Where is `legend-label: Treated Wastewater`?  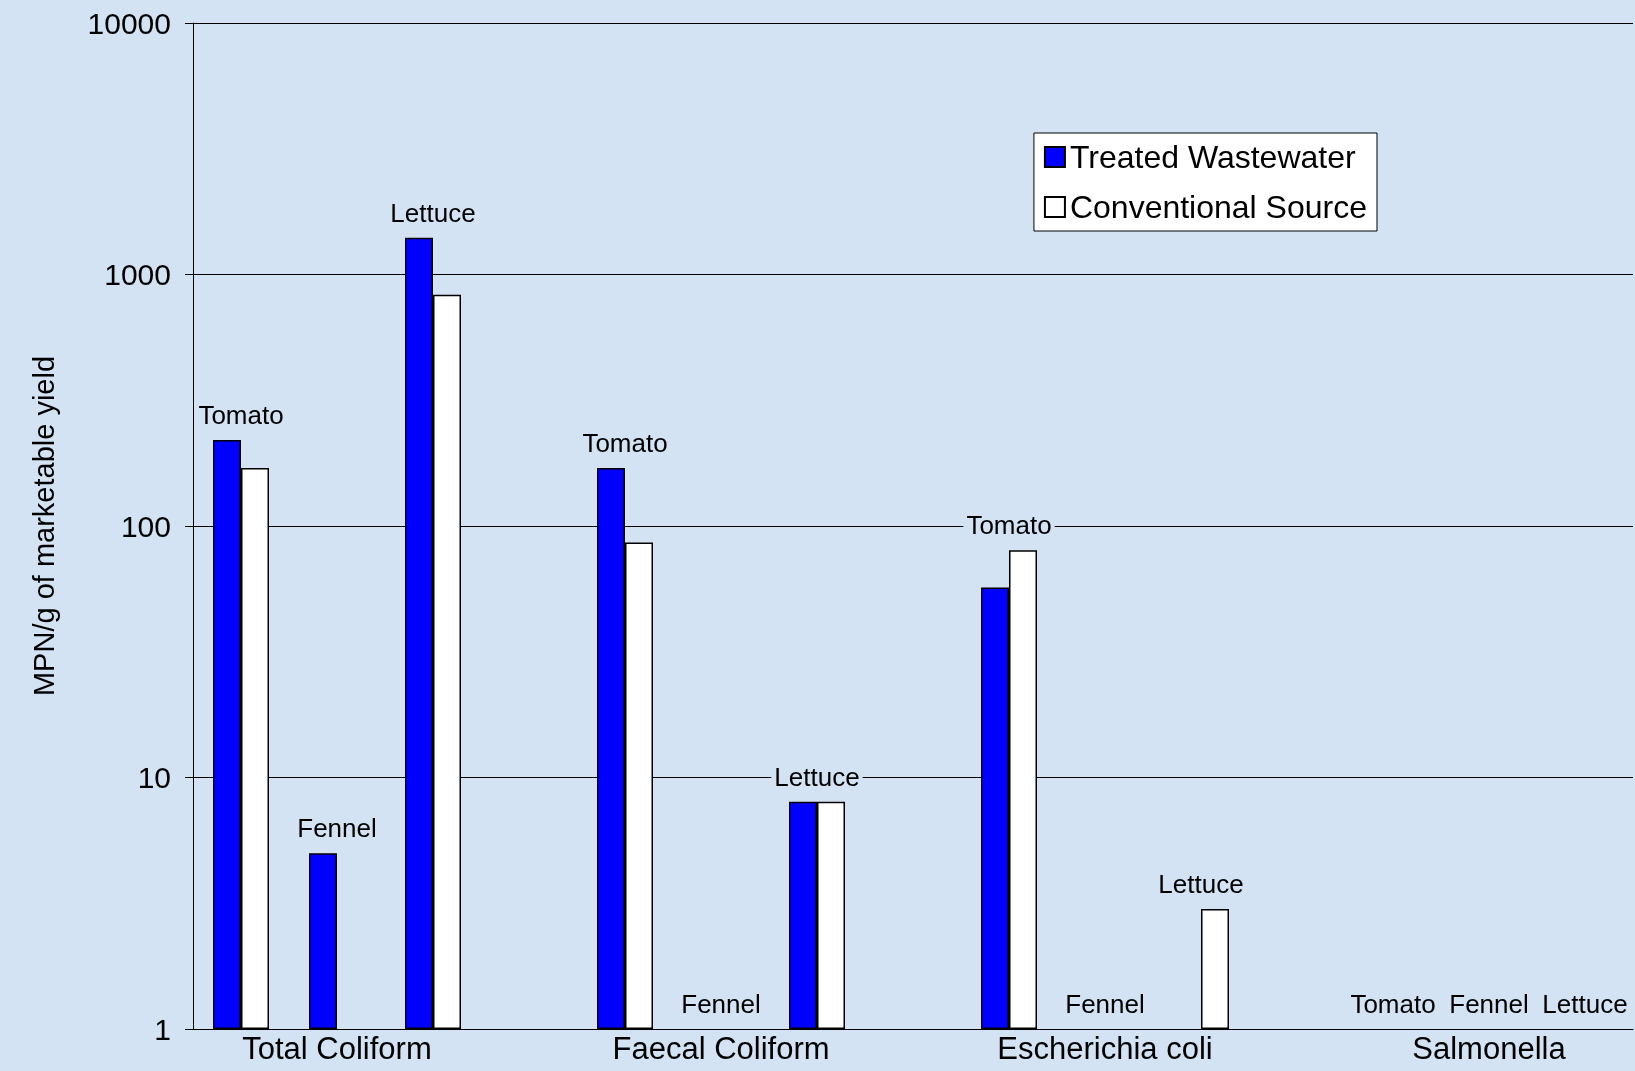
legend-label: Treated Wastewater is located at coordinates (1212, 157).